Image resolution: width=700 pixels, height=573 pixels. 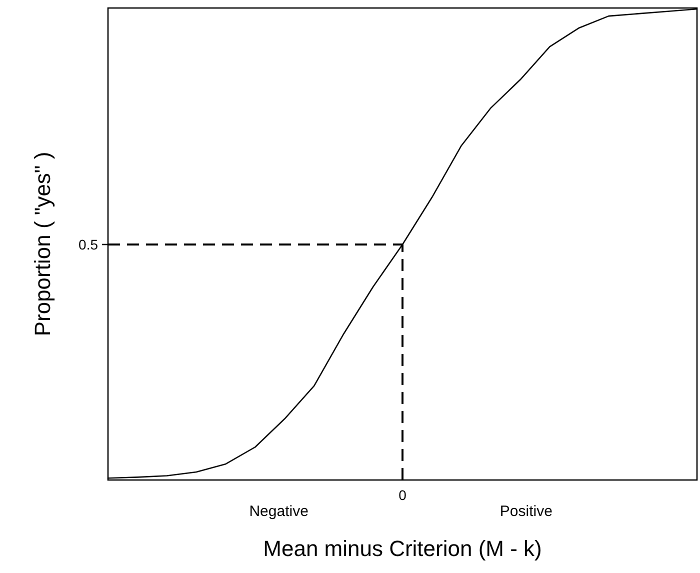 I want to click on x-axis-title: Mean minus Criterion (M - k), so click(x=402, y=548).